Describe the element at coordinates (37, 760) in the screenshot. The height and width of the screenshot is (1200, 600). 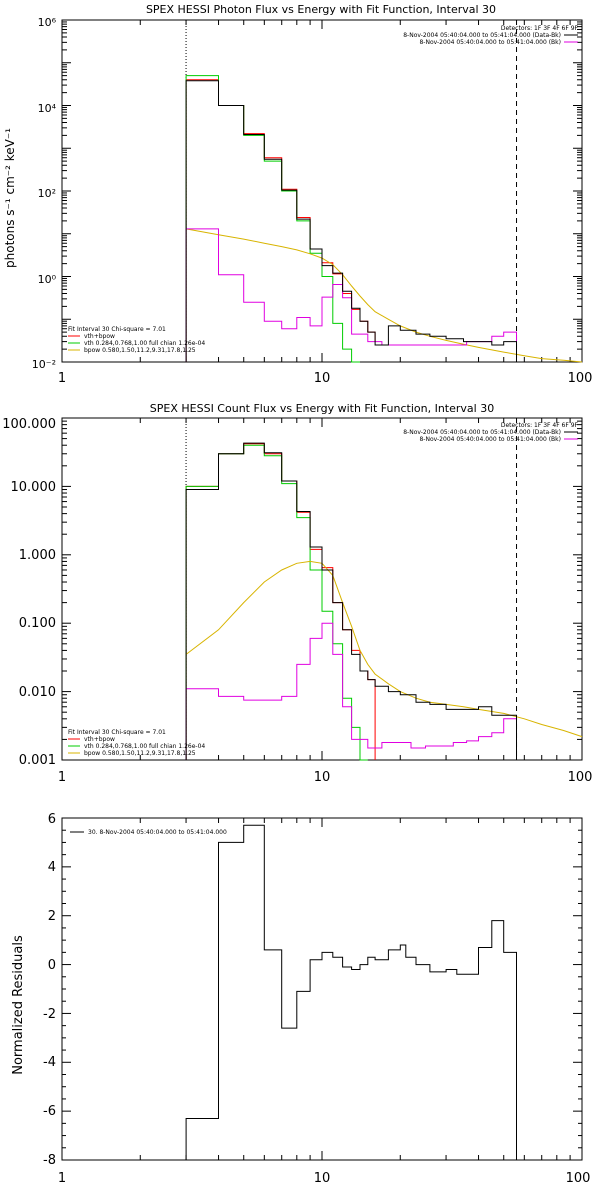
I see `count-ytick-label: 0.001` at that location.